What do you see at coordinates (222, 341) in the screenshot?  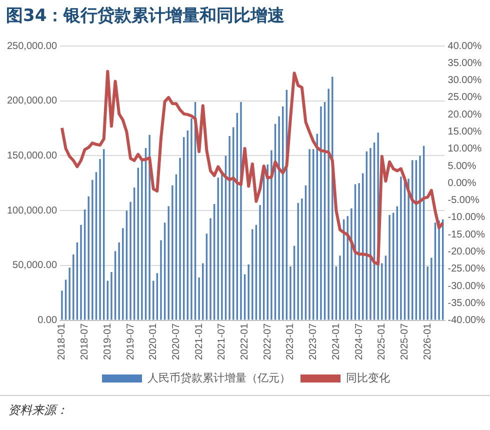 I see `x-tick-label: 2021-07` at bounding box center [222, 341].